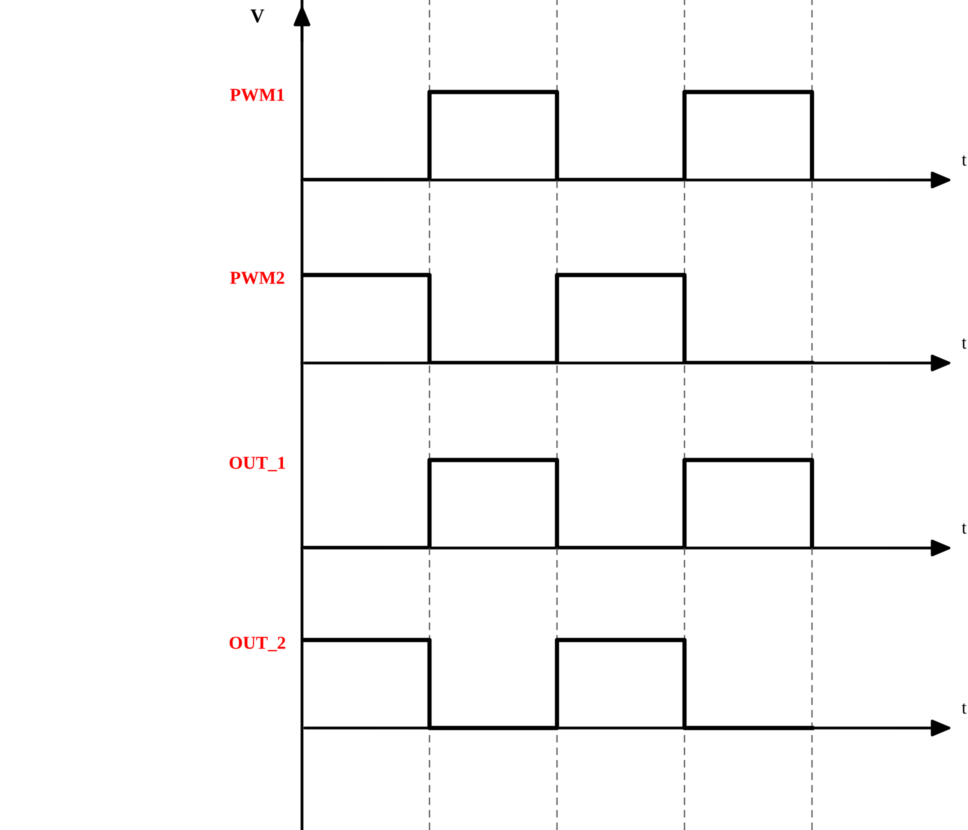 The width and height of the screenshot is (968, 830). Describe the element at coordinates (258, 464) in the screenshot. I see `text: OUT_1` at that location.